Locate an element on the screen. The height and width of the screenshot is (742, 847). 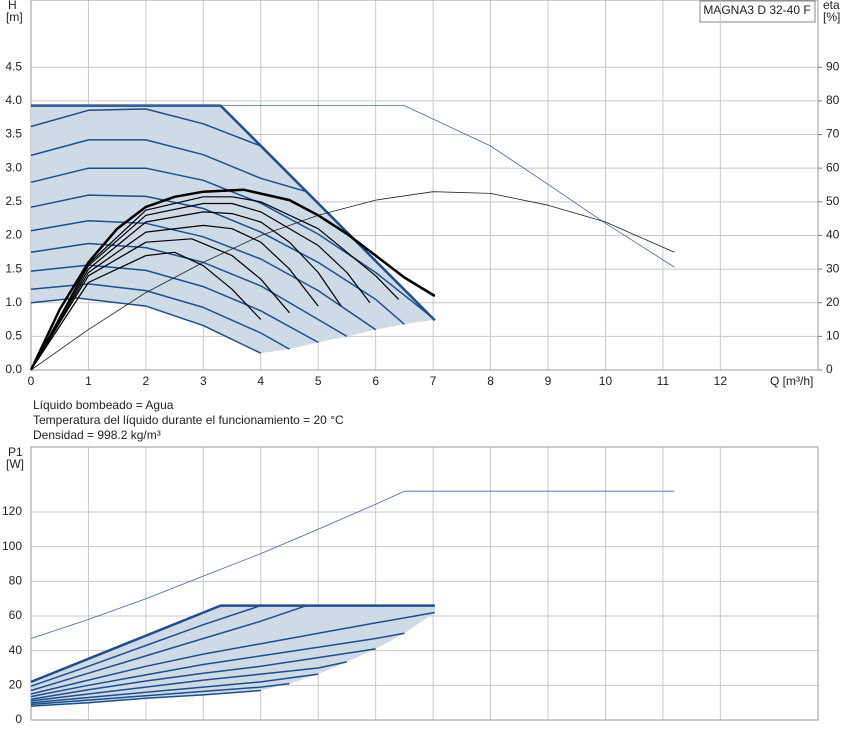
y-axis-label: P1 is located at coordinates (15, 452).